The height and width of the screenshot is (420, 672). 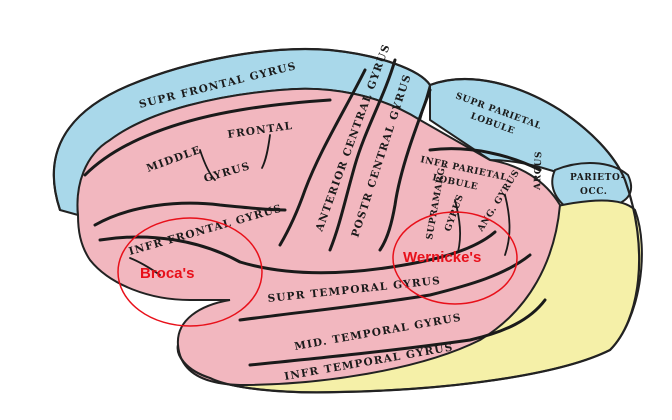 What do you see at coordinates (297, 252) in the screenshot?
I see `lateral-fissure` at bounding box center [297, 252].